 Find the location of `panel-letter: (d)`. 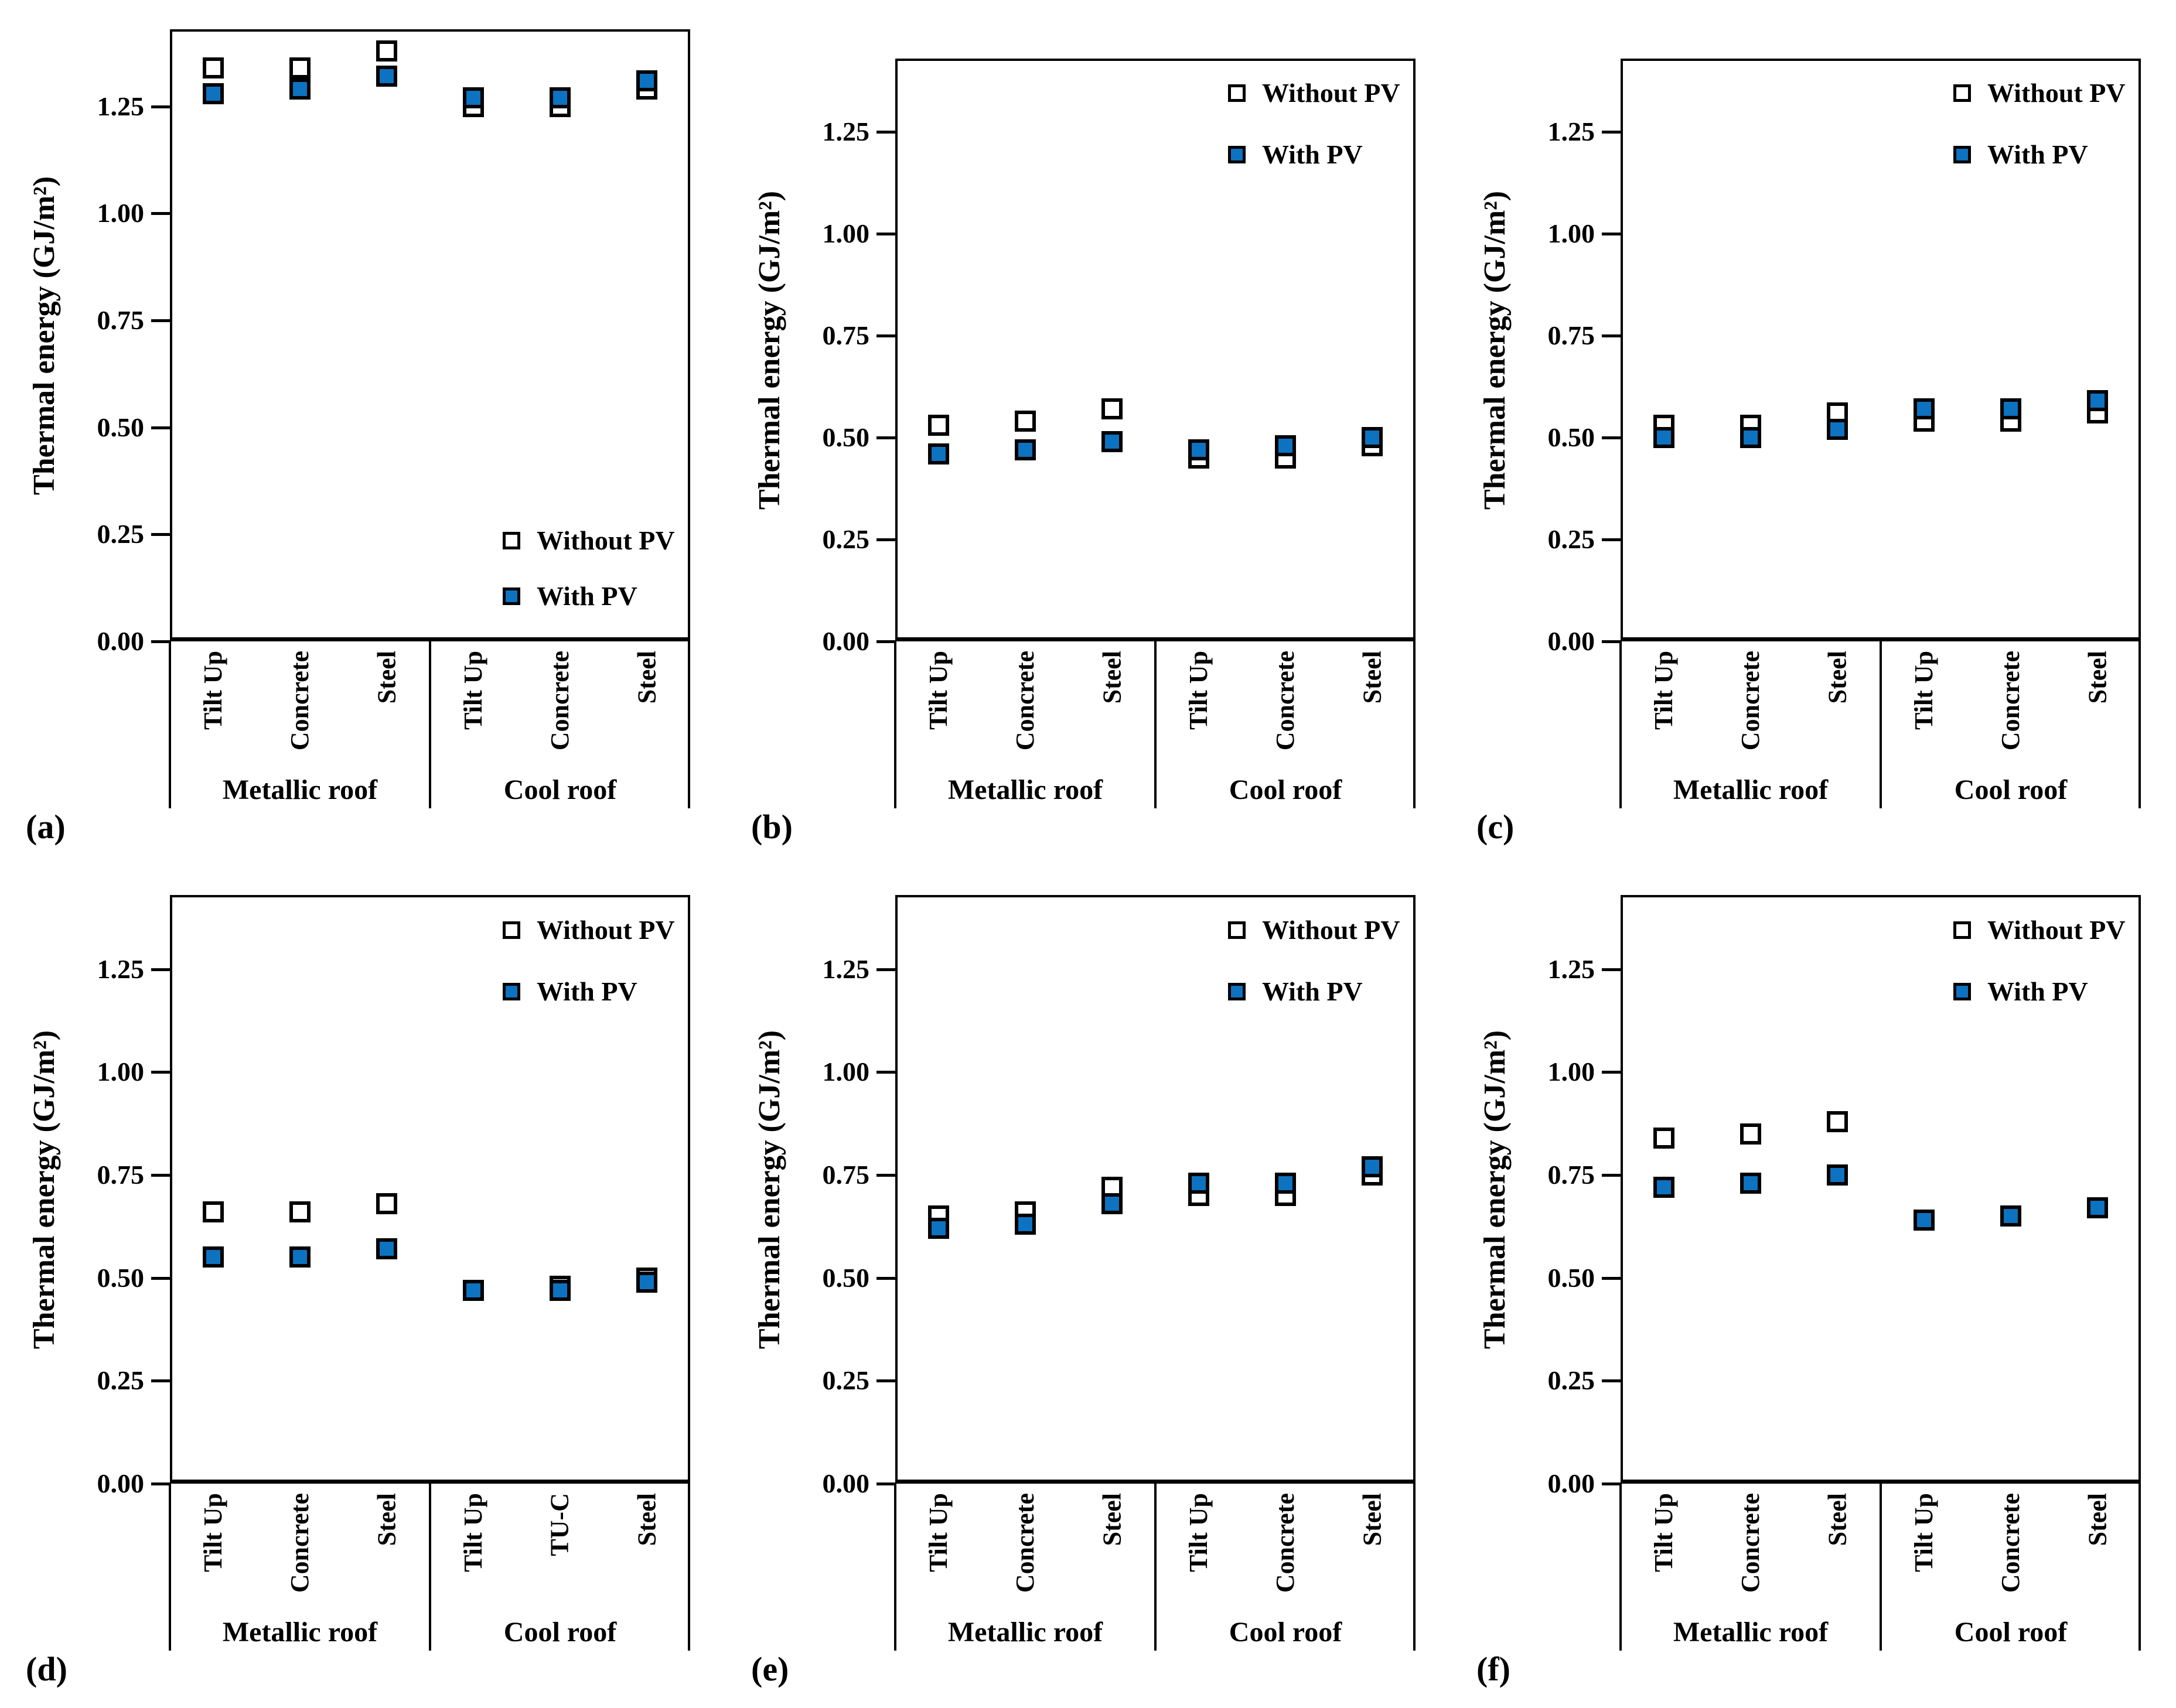

panel-letter: (d) is located at coordinates (46, 1669).